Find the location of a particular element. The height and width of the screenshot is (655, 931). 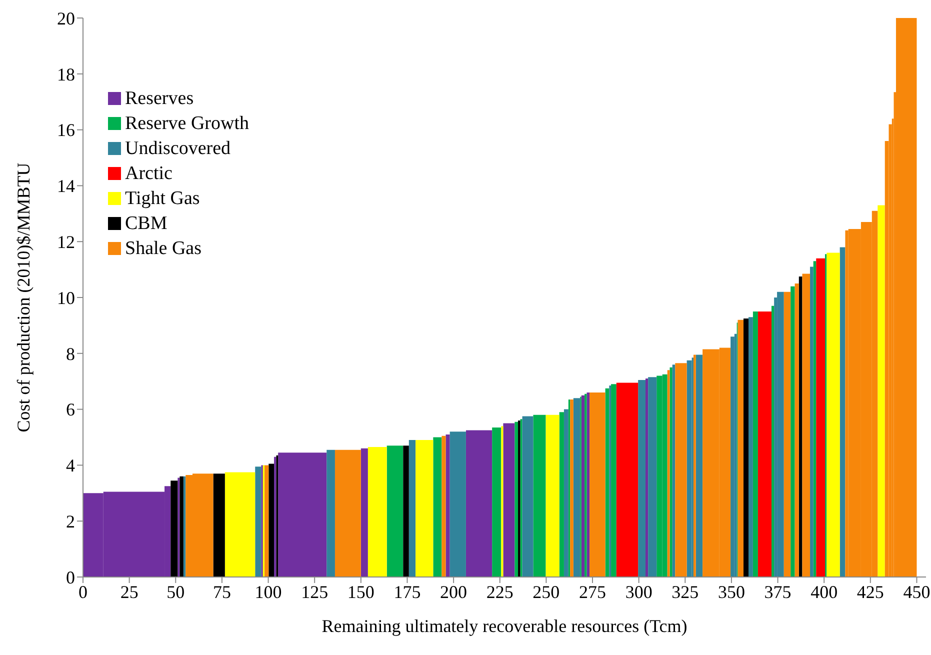

x-tick-label: 175 is located at coordinates (407, 592).